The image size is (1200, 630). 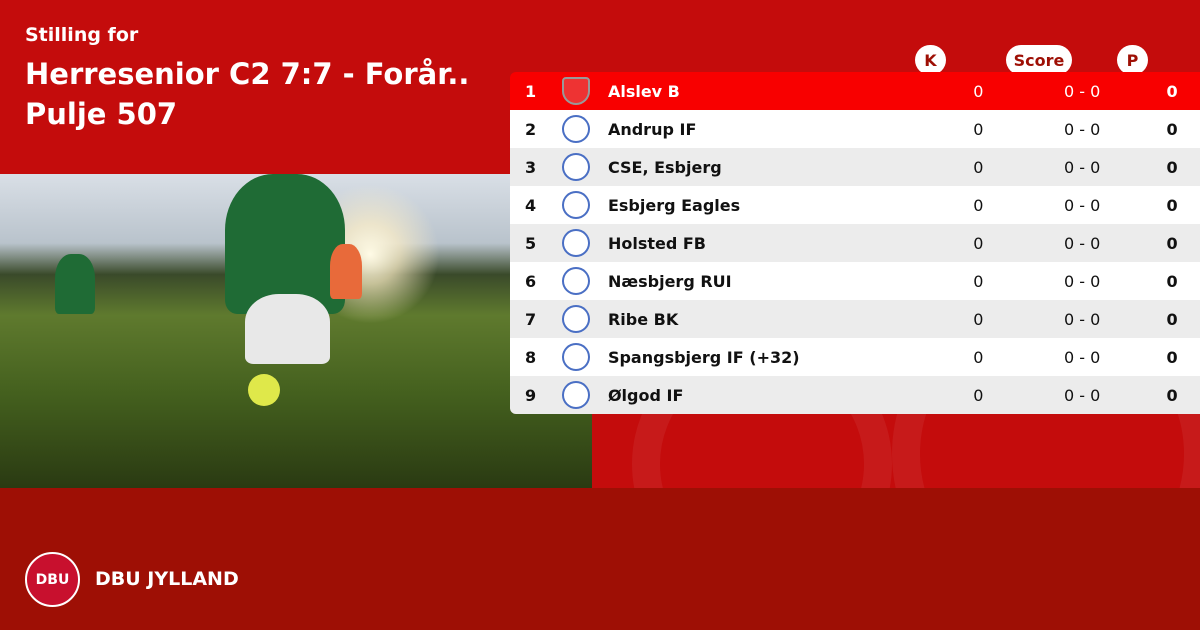 I want to click on team-name: Ribe BK, so click(x=643, y=319).